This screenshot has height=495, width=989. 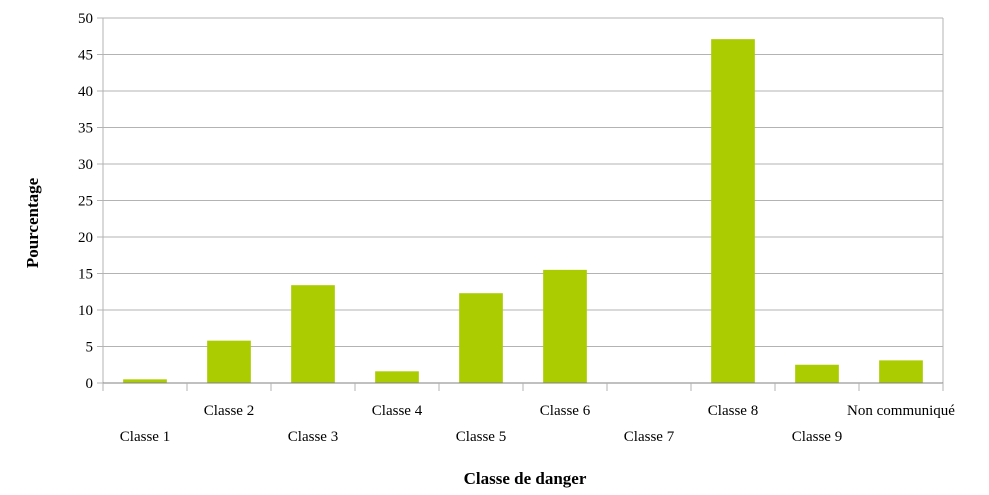 What do you see at coordinates (85, 238) in the screenshot?
I see `y-tick-label: 20` at bounding box center [85, 238].